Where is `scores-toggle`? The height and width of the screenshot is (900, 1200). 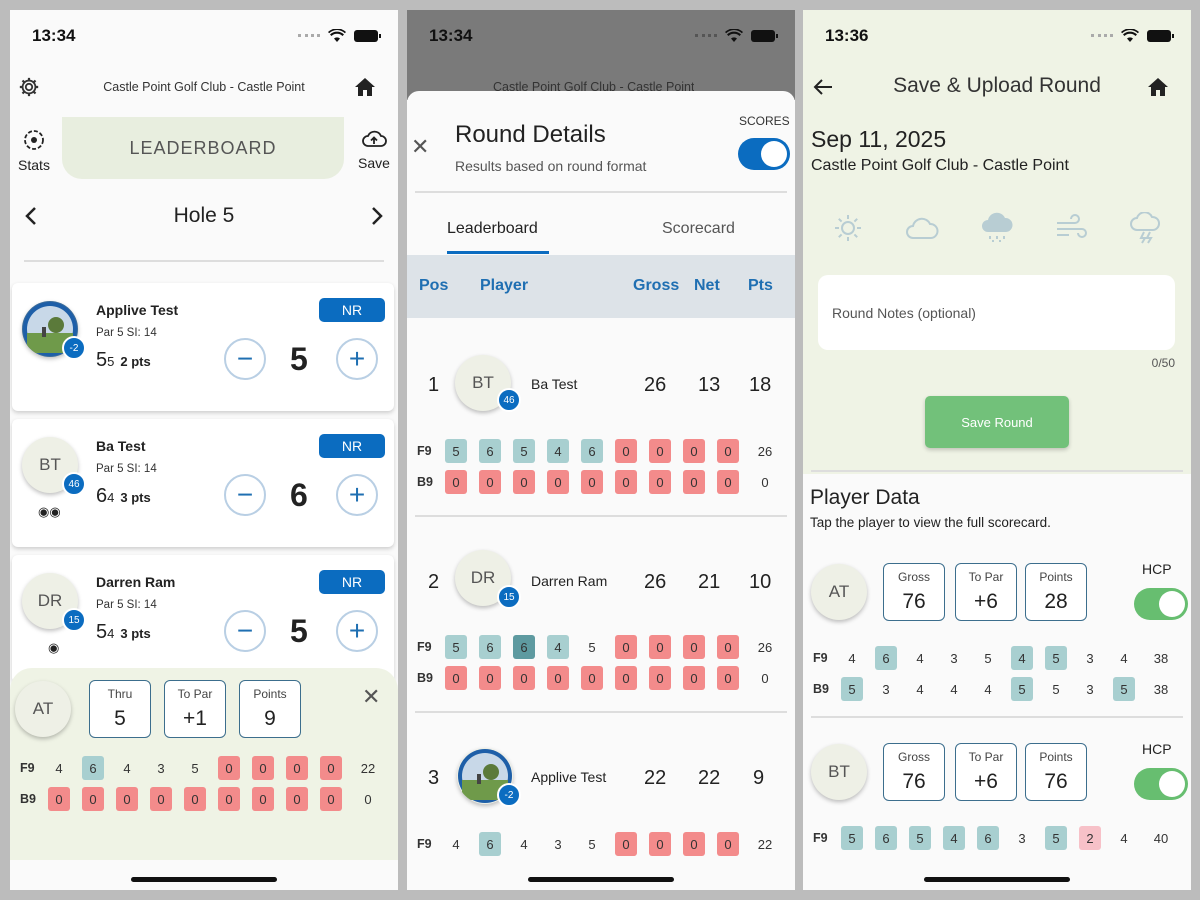 scores-toggle is located at coordinates (764, 154).